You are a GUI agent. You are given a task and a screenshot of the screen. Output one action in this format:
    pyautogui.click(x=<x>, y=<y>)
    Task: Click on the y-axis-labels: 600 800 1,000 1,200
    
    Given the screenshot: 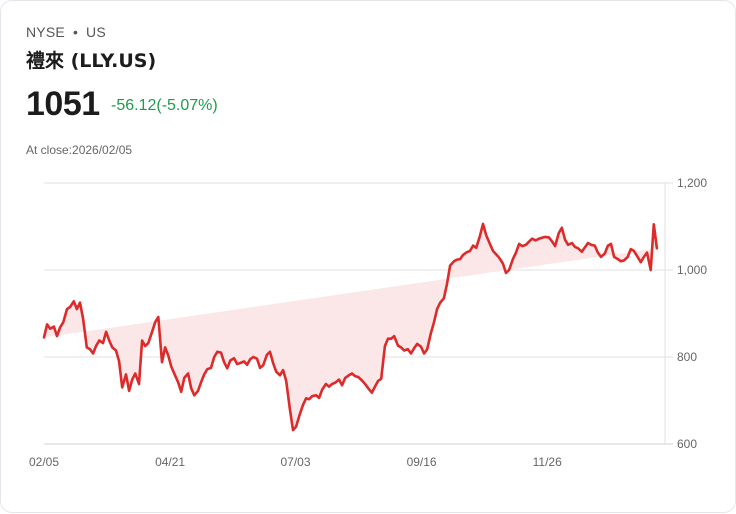 What is the action you would take?
    pyautogui.click(x=692, y=313)
    